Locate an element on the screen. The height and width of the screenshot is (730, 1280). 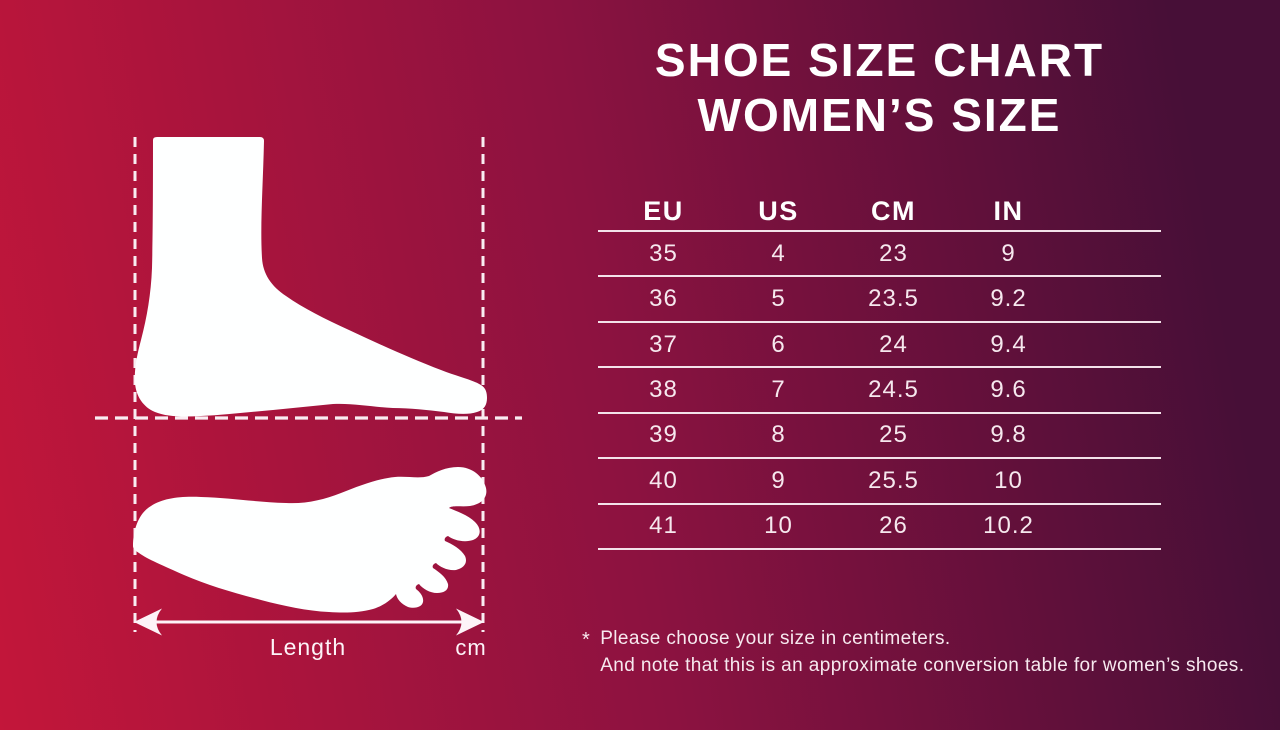
column-header-eu: EU is located at coordinates (663, 210).